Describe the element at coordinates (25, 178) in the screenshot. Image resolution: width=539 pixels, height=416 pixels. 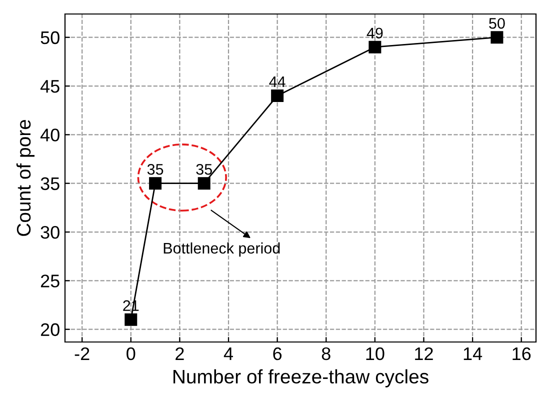
I see `y-axis-title: Count of pore` at that location.